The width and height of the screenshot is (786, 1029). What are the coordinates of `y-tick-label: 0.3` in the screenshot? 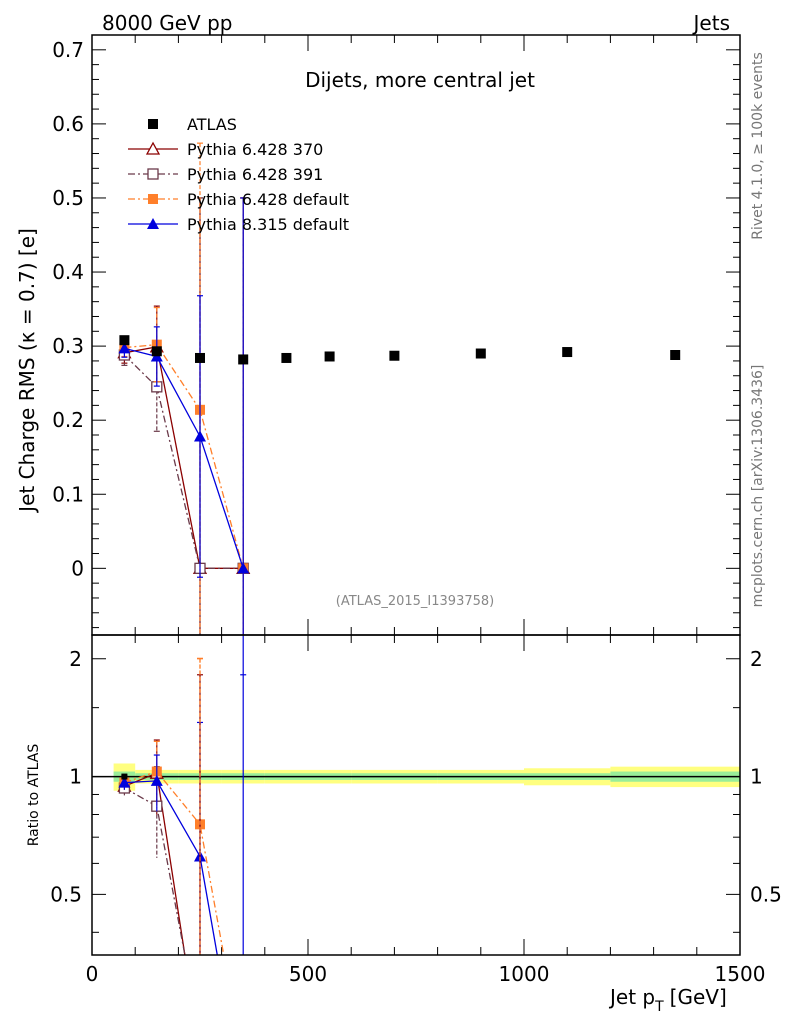 It's located at (68, 346).